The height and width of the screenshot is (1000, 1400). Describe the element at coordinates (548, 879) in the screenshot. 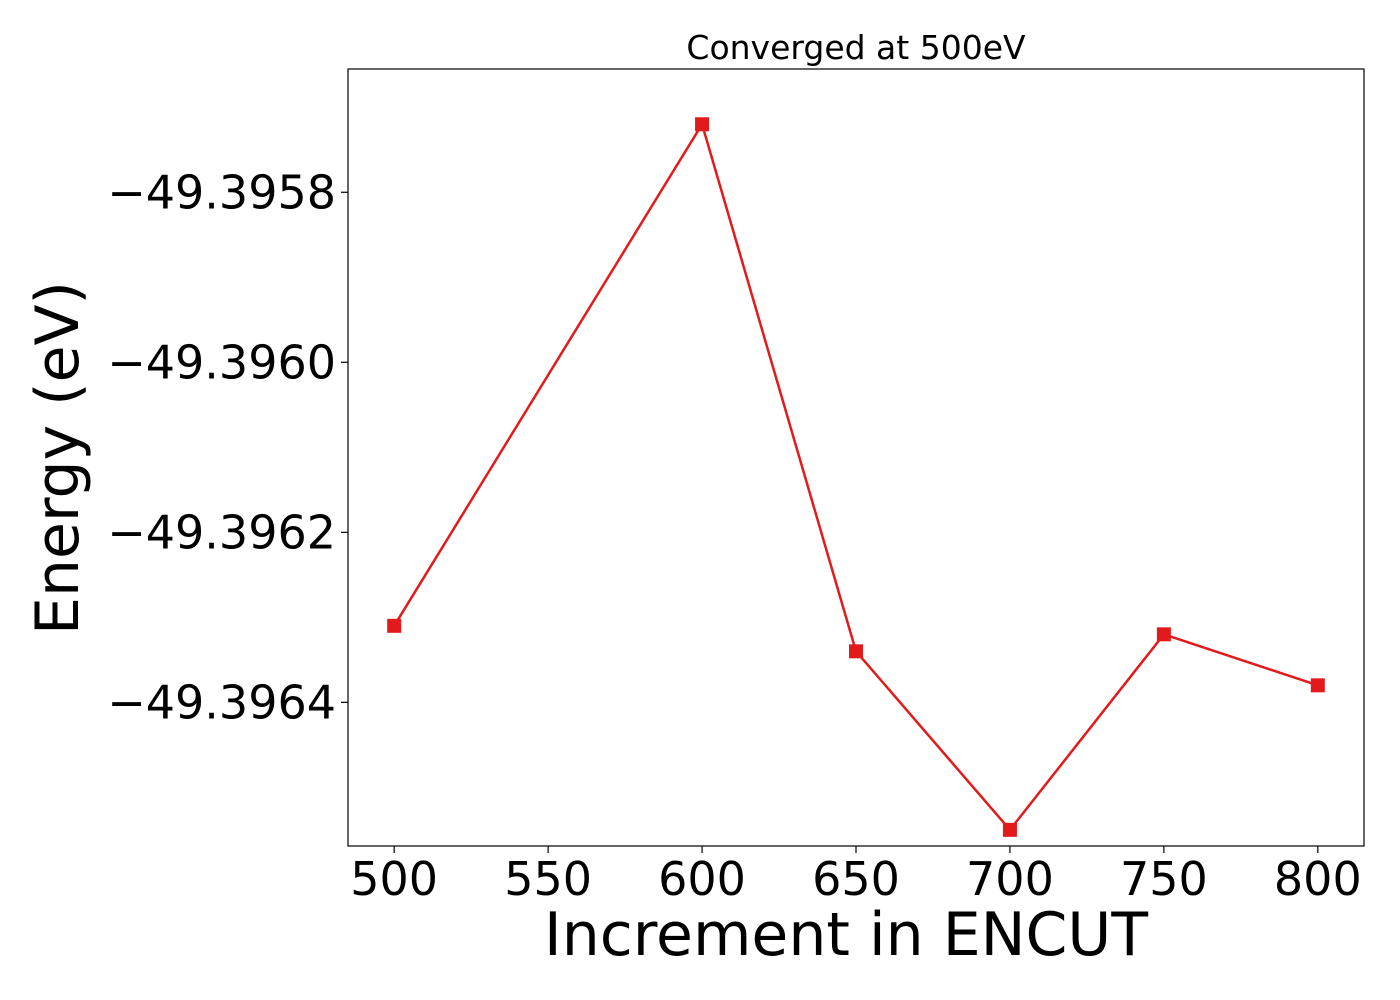

I see `x-tick-label: 550` at that location.